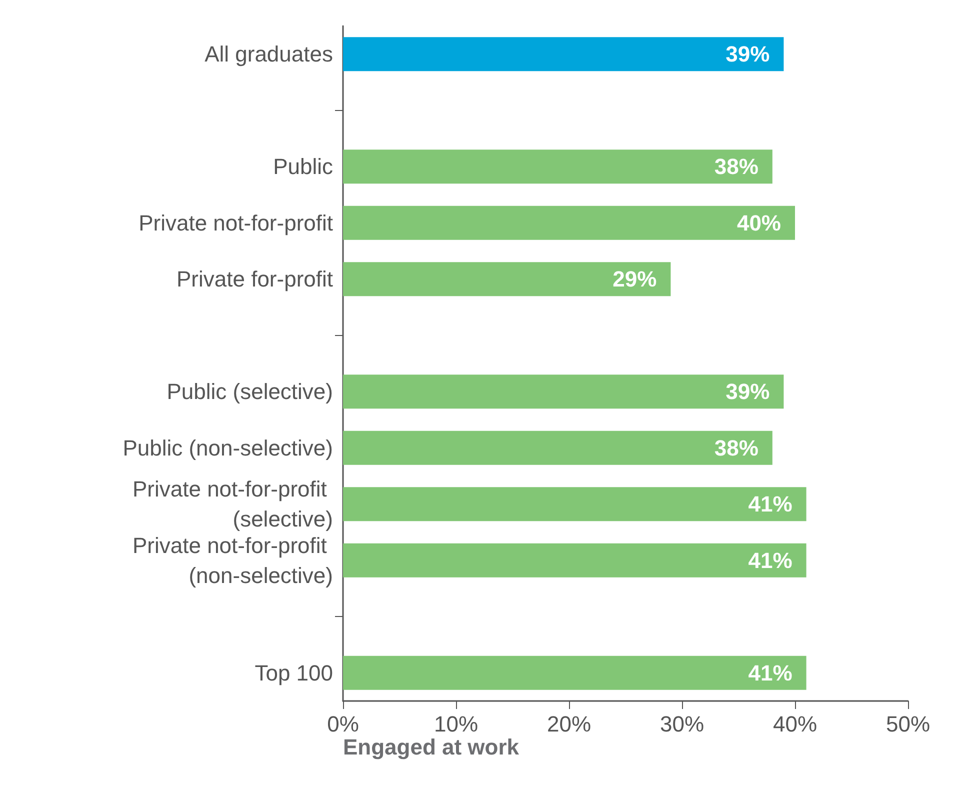 The height and width of the screenshot is (794, 956). What do you see at coordinates (235, 223) in the screenshot?
I see `y-tick-label: Private not-for-profit` at bounding box center [235, 223].